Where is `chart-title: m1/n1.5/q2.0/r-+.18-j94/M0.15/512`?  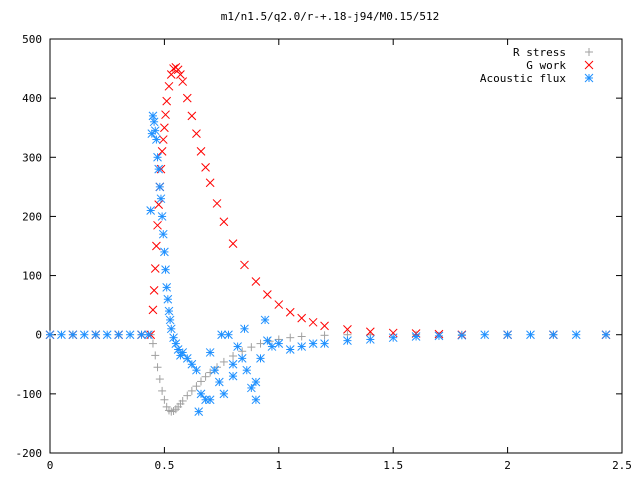 chart-title: m1/n1.5/q2.0/r-+.18-j94/M0.15/512 is located at coordinates (330, 16).